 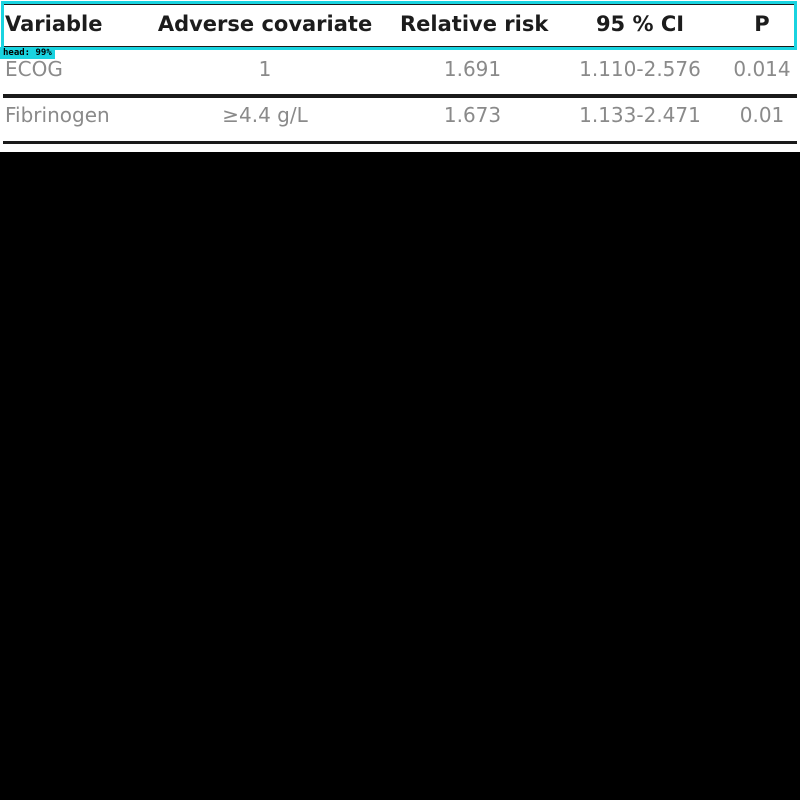 What do you see at coordinates (54, 24) in the screenshot?
I see `header-variable: Variable` at bounding box center [54, 24].